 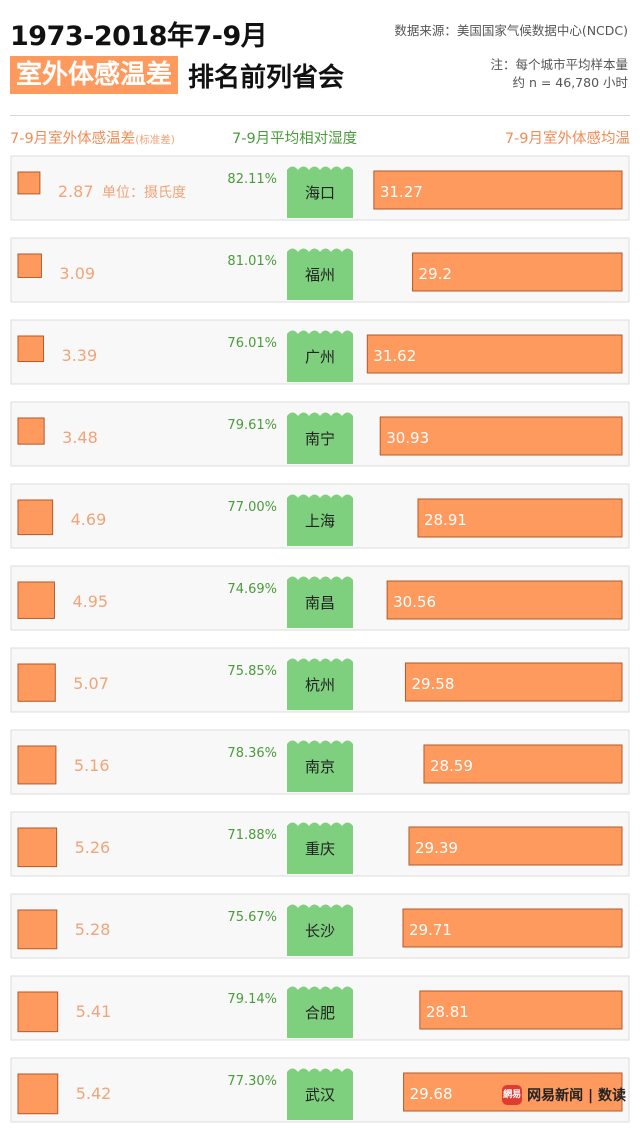 I want to click on city-label: 南京, so click(x=320, y=767).